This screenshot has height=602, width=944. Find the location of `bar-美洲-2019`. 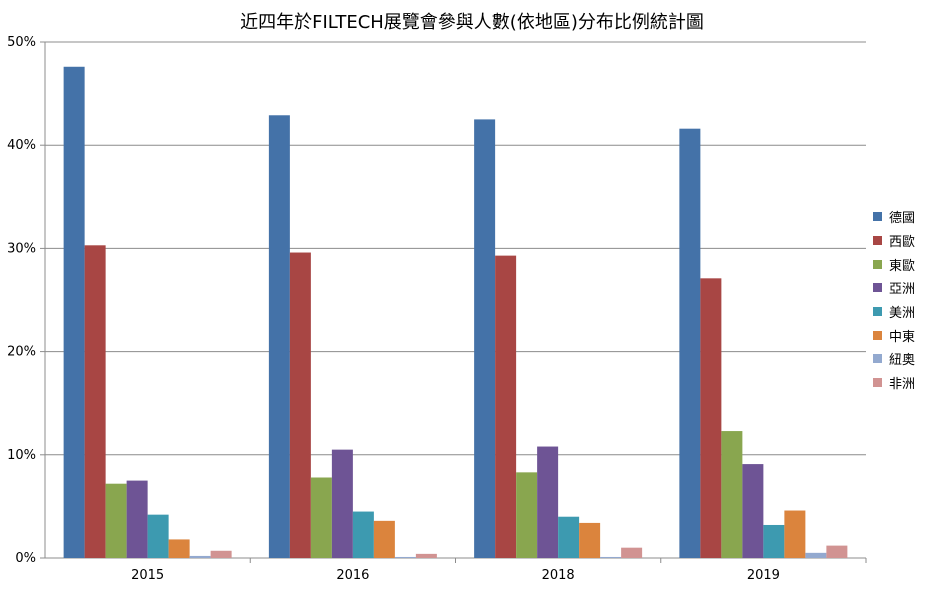

bar-美洲-2019 is located at coordinates (774, 541).